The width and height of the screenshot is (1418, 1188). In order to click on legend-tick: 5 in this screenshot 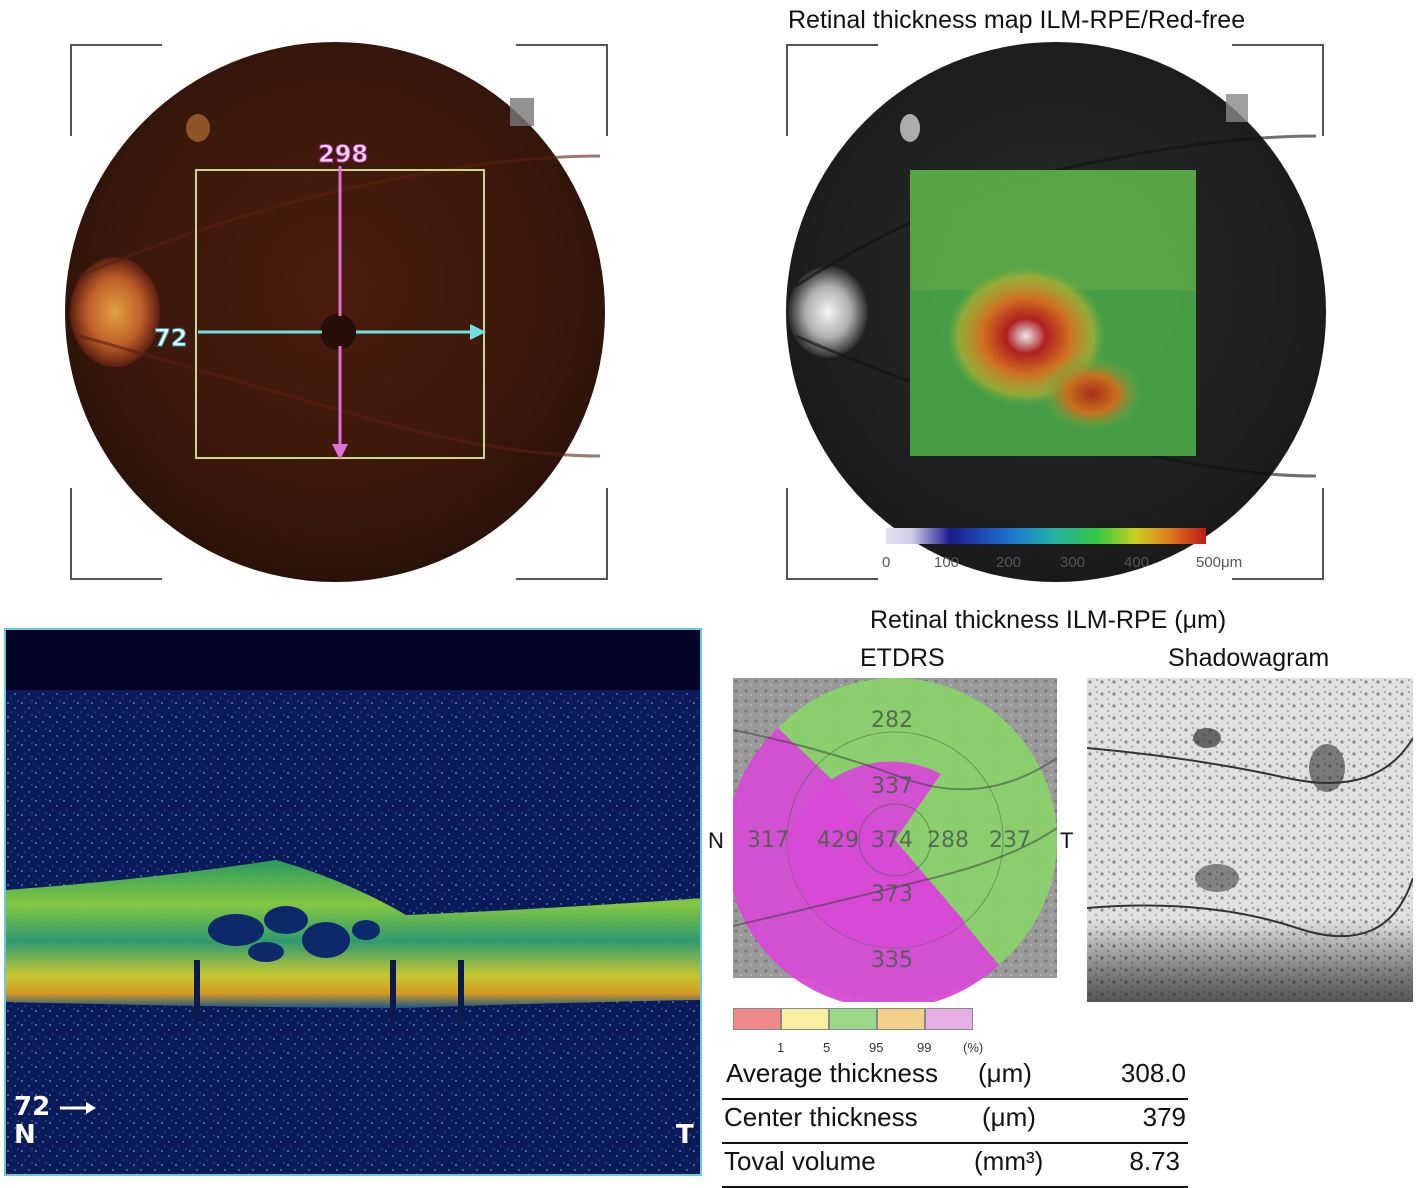, I will do `click(827, 1047)`.